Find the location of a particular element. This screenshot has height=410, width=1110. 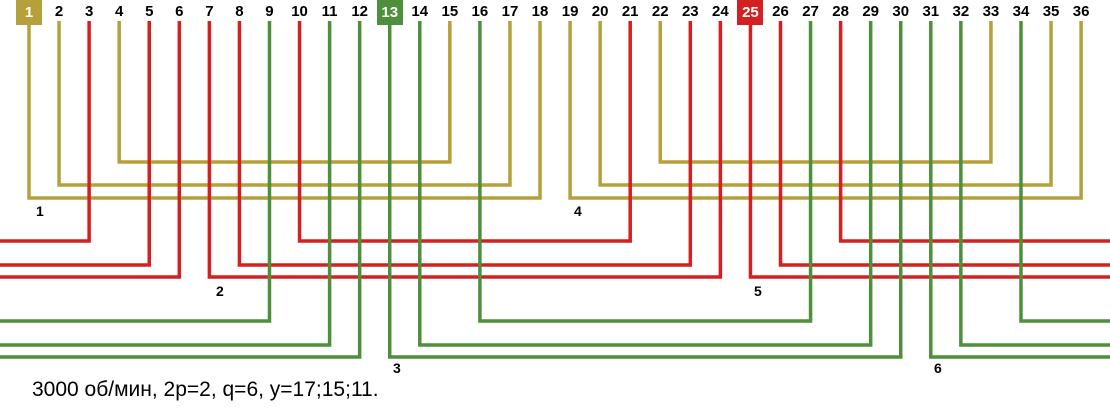

coil-2-connection-5-left is located at coordinates (75, 144).